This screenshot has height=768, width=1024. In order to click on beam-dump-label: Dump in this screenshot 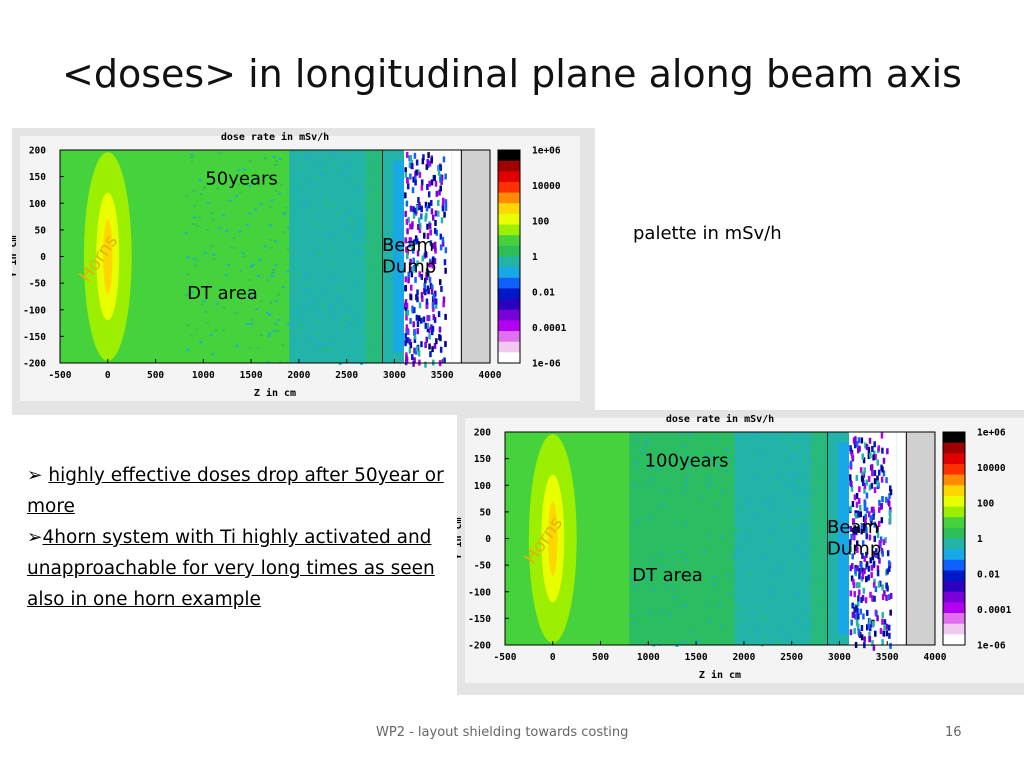, I will do `click(409, 266)`.